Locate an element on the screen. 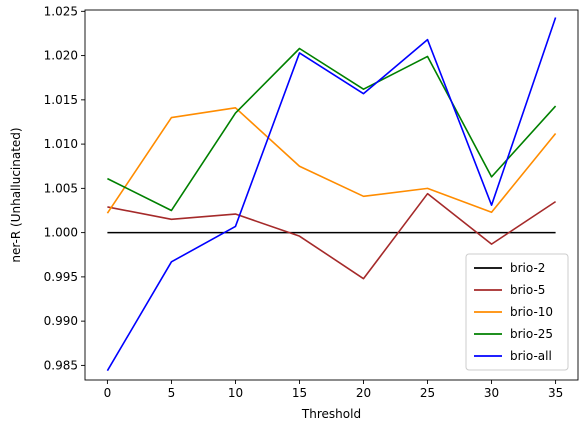 This screenshot has height=432, width=584. x-tick-label: 10 is located at coordinates (235, 393).